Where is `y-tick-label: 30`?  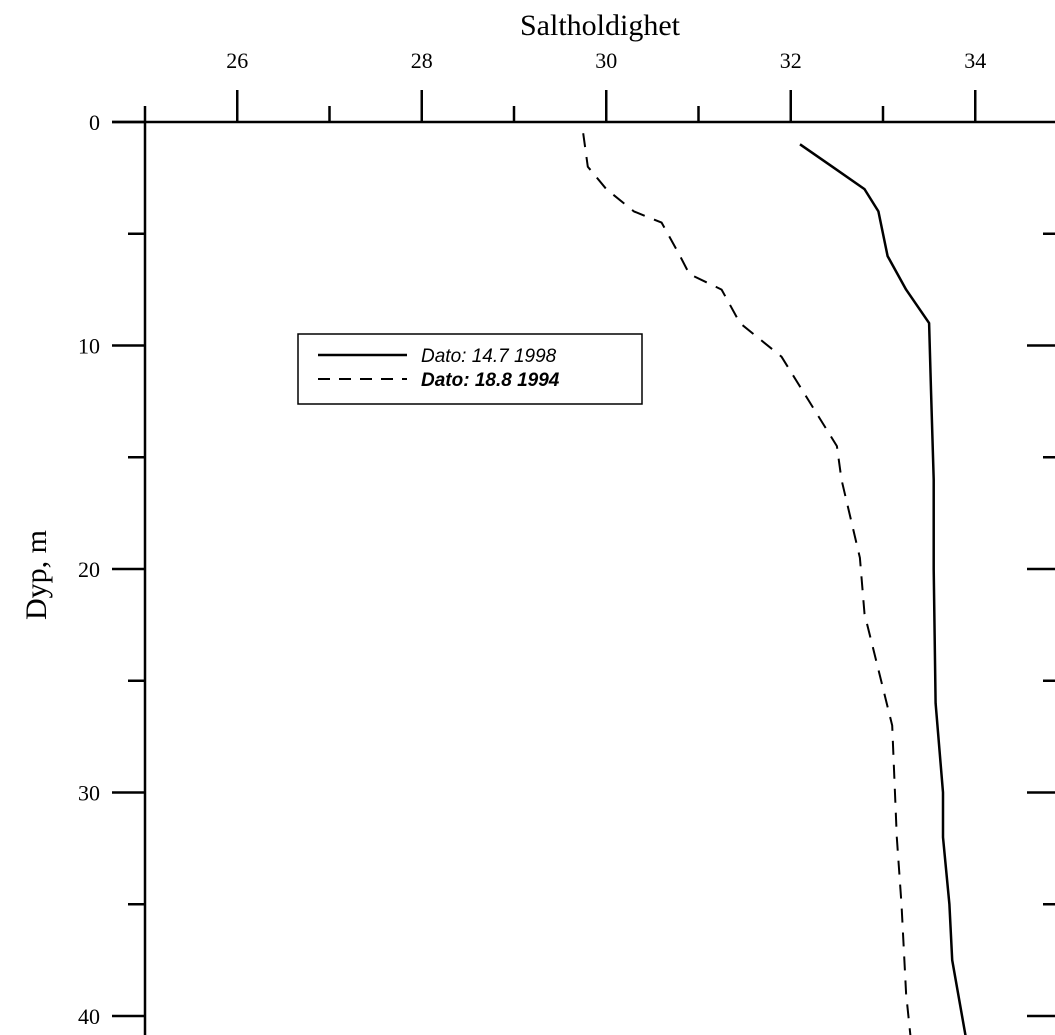
y-tick-label: 30 is located at coordinates (89, 793).